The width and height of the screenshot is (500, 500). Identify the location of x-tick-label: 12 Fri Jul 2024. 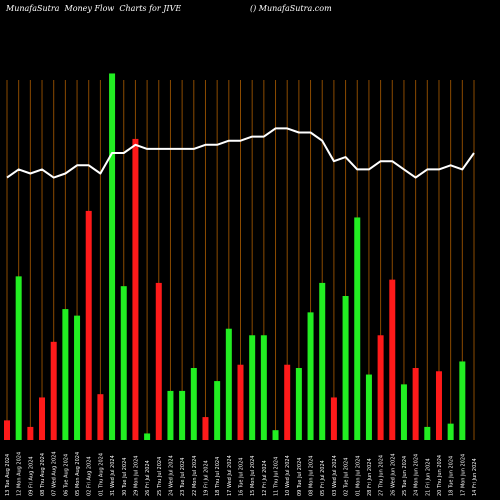
(265, 478).